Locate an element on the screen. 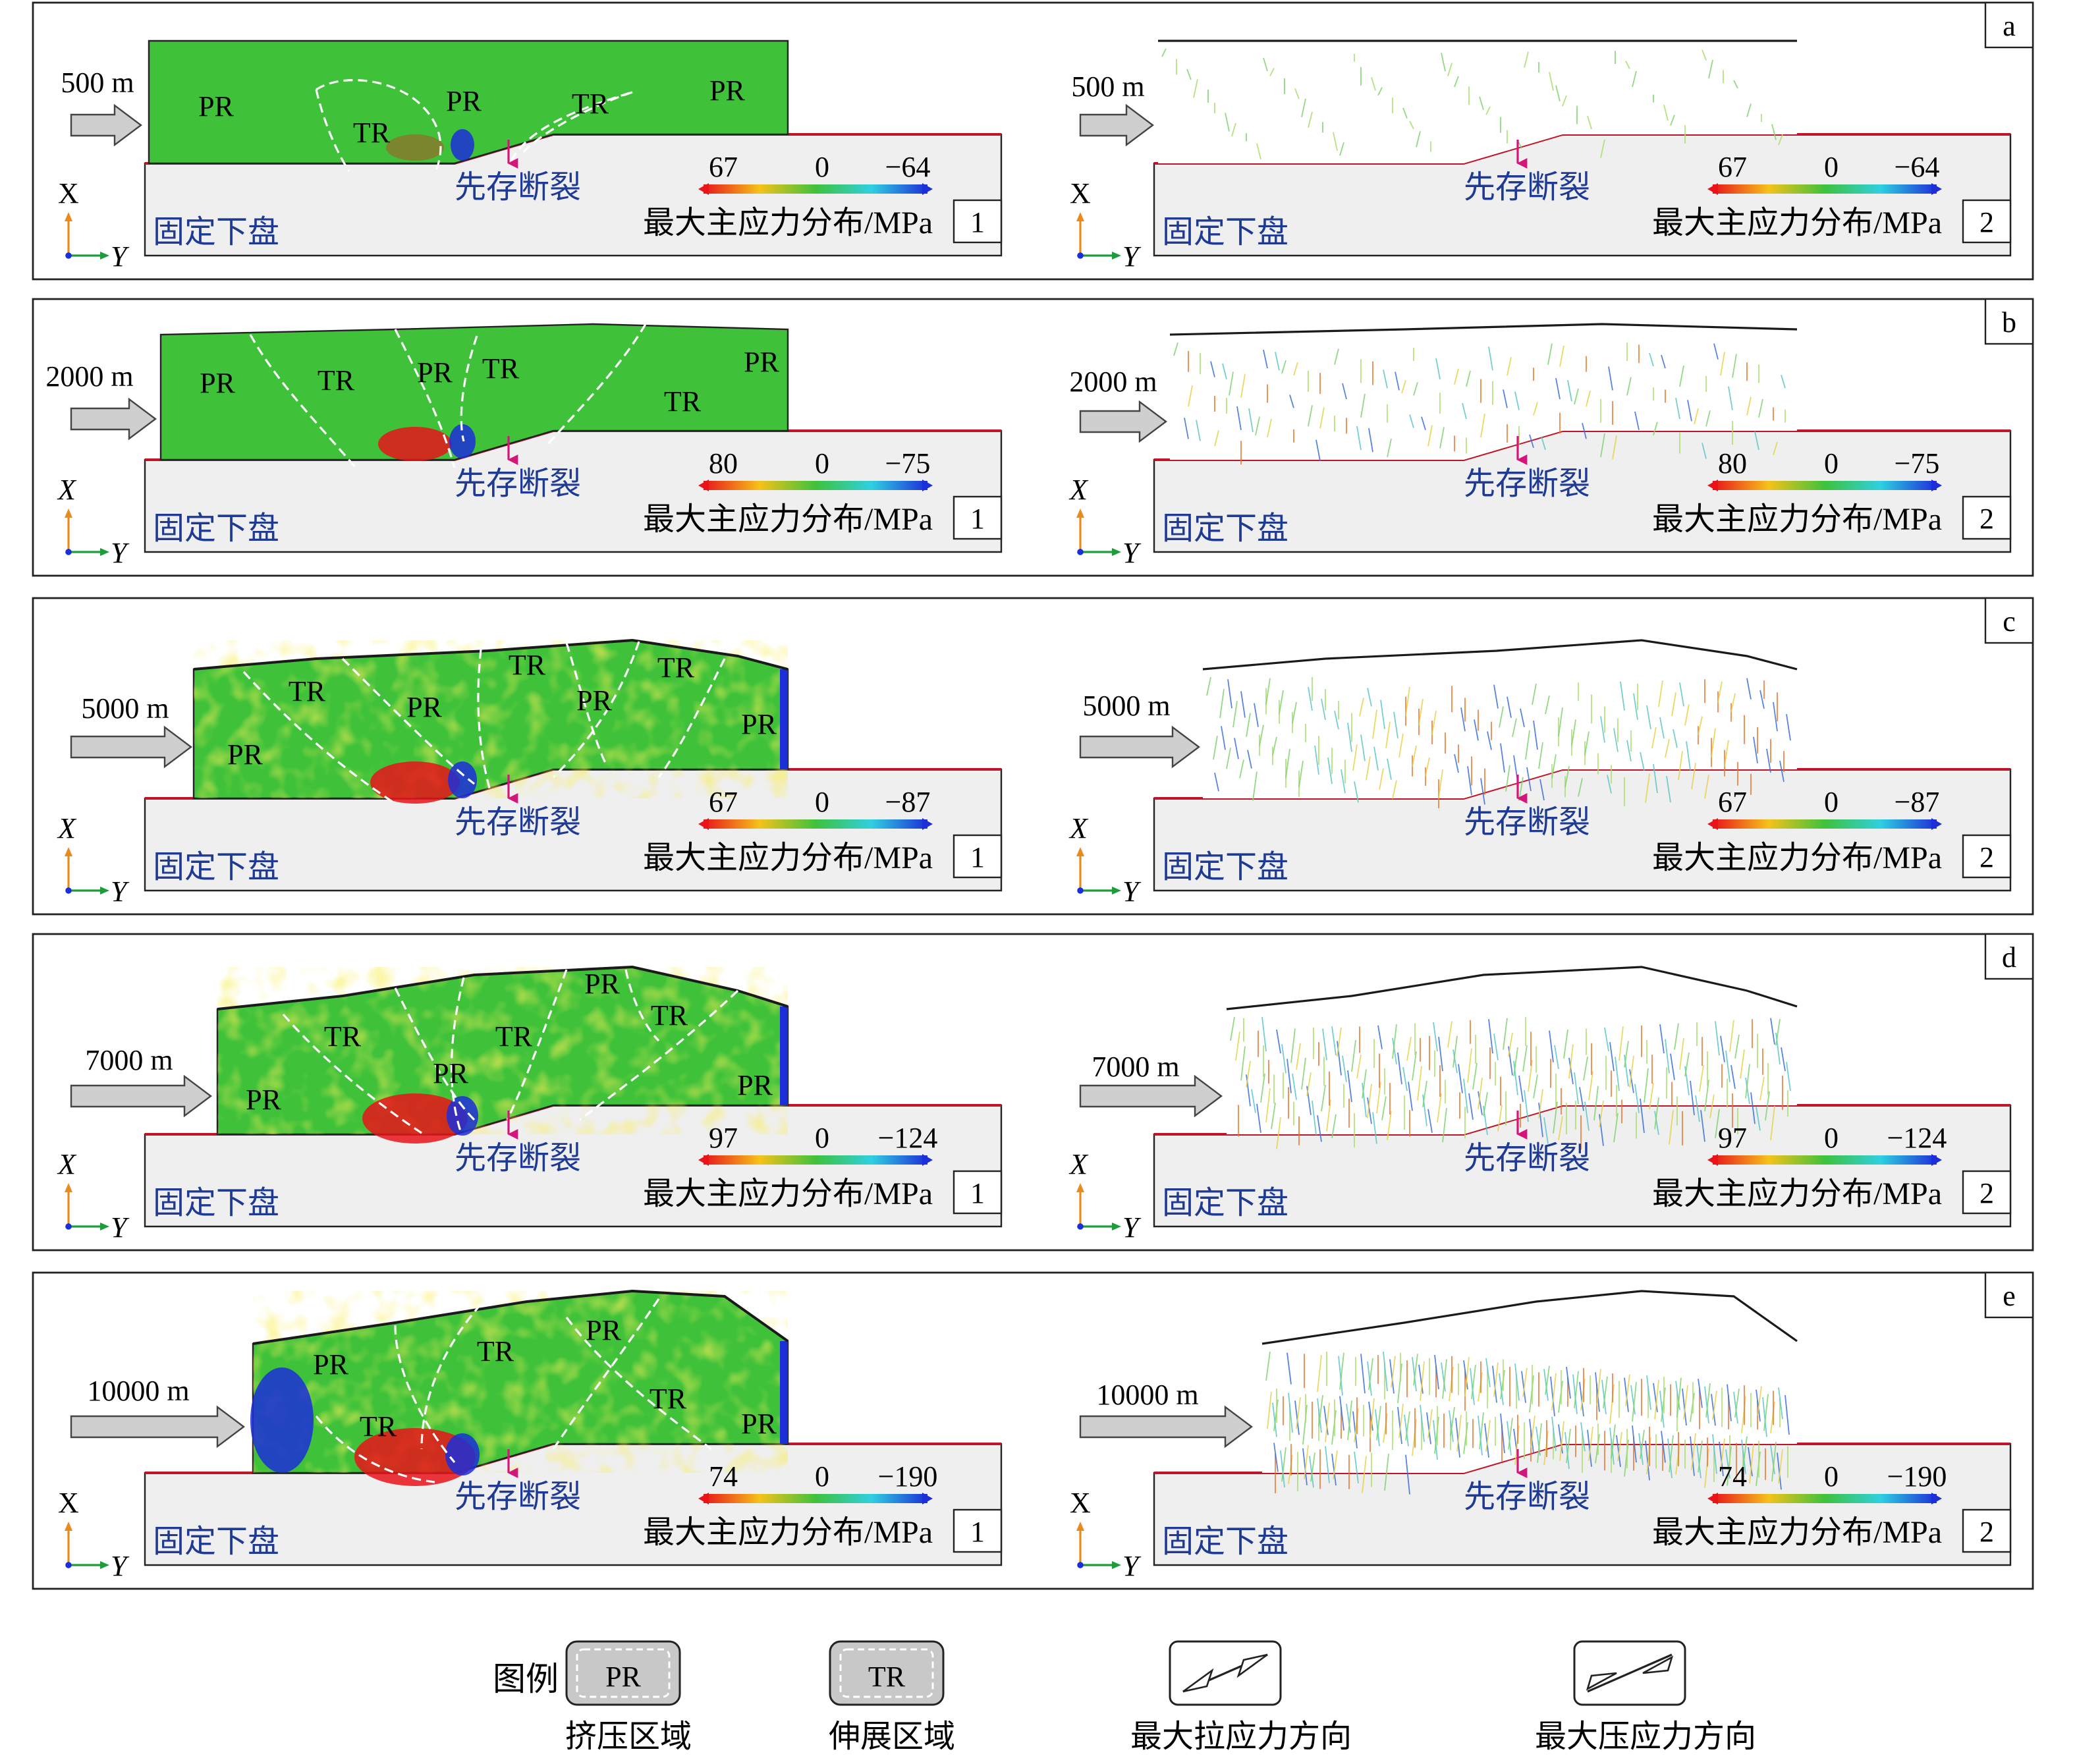 Image resolution: width=2075 pixels, height=1764 pixels. top-edge is located at coordinates (1512, 988).